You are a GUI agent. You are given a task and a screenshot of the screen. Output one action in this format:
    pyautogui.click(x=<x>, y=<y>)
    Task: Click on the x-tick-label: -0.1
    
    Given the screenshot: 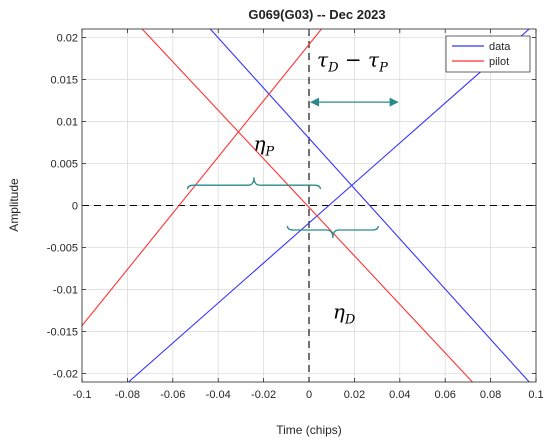 What is the action you would take?
    pyautogui.click(x=82, y=395)
    